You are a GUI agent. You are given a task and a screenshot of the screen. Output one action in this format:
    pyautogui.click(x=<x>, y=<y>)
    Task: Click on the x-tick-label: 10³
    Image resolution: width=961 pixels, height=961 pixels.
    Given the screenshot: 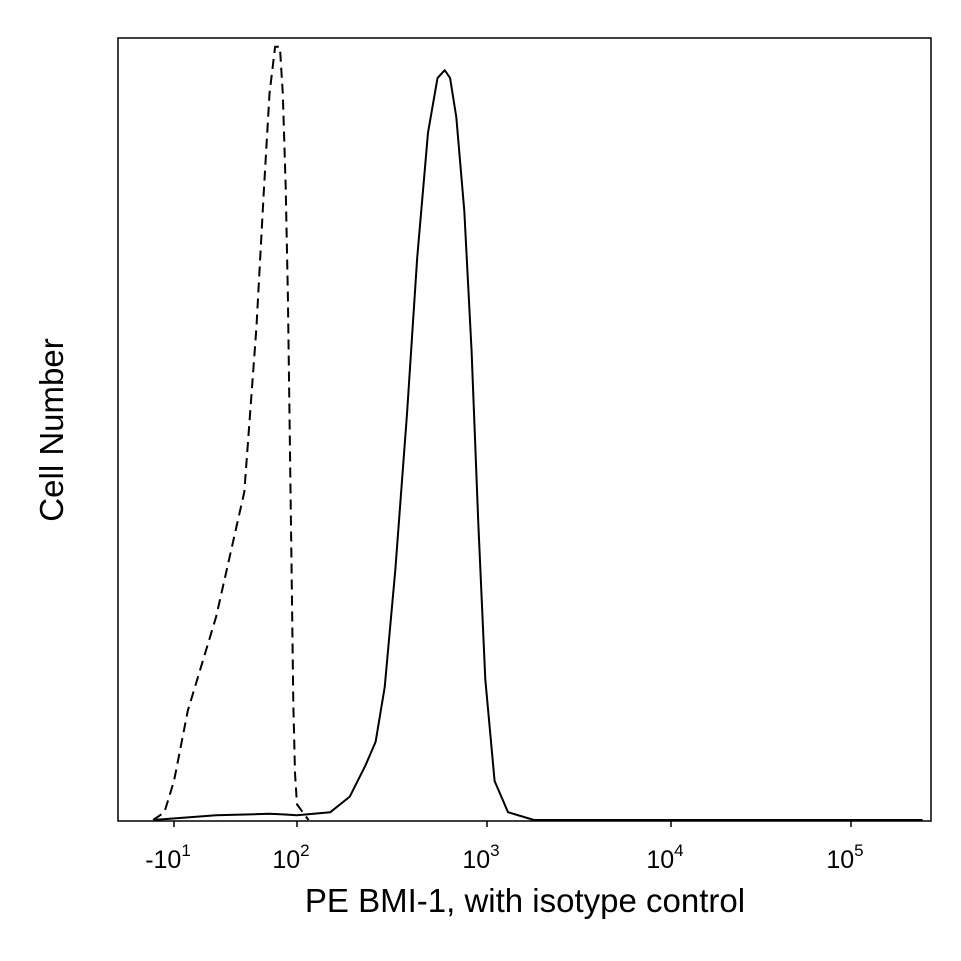 What is the action you would take?
    pyautogui.click(x=480, y=857)
    